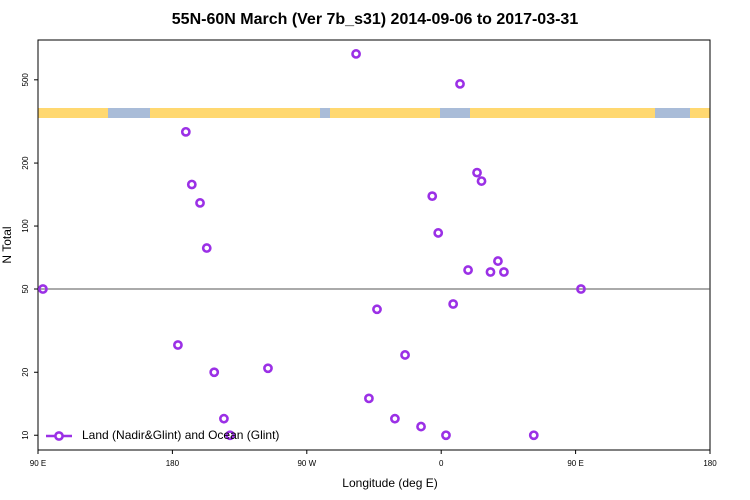  I want to click on y-axis-label: N Total, so click(7, 244).